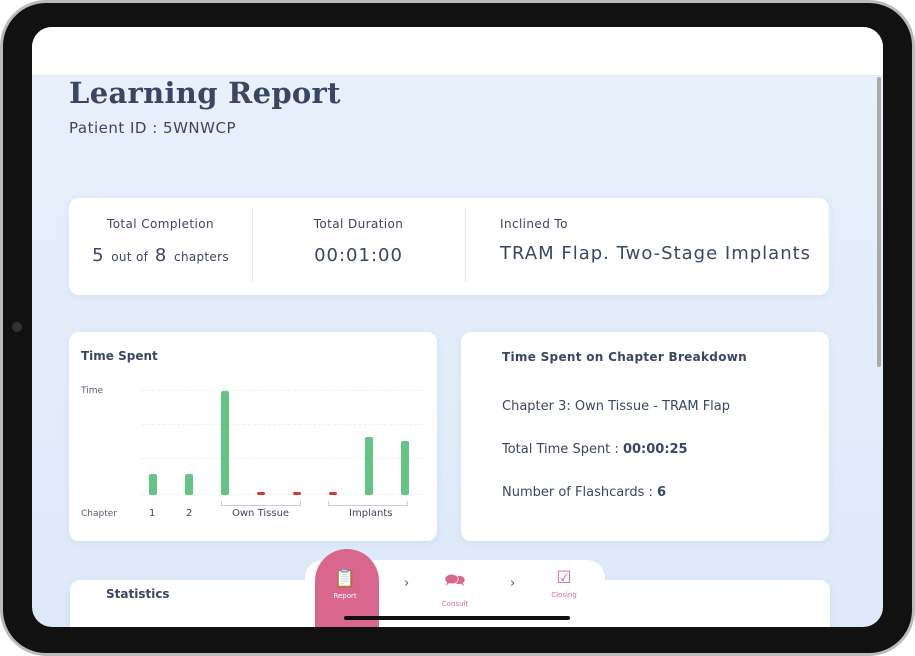 This screenshot has height=656, width=915. I want to click on page-title: Learning Report, so click(205, 93).